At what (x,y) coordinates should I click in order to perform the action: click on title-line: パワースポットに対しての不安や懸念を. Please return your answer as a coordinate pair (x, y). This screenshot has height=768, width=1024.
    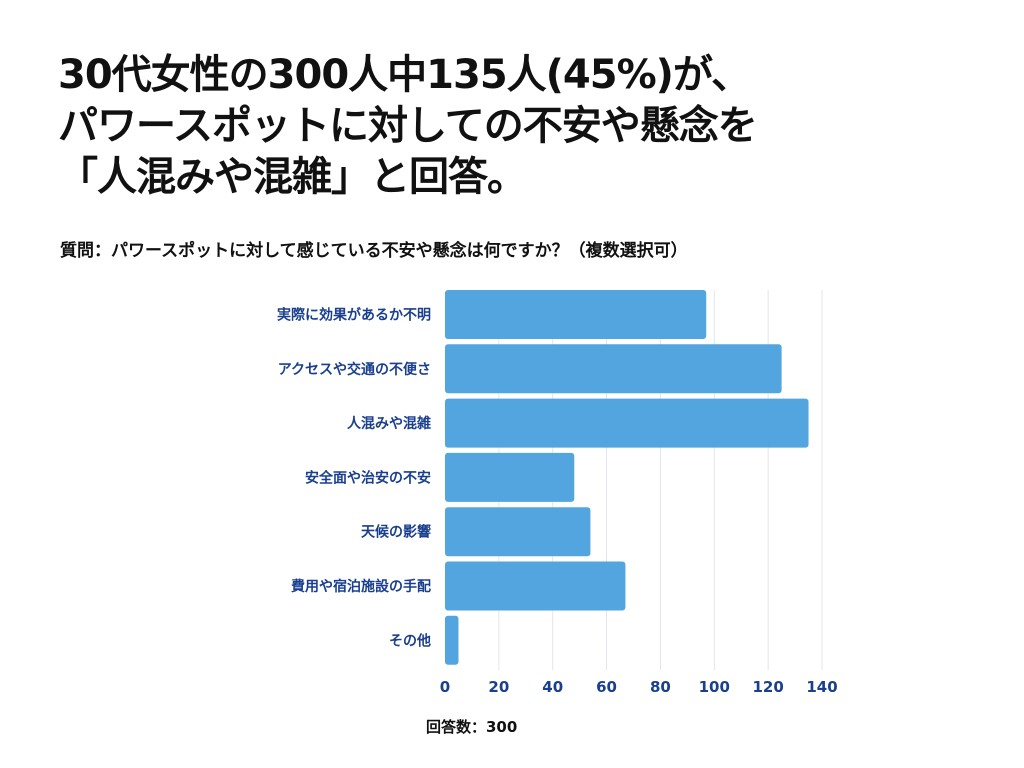
    Looking at the image, I should click on (408, 126).